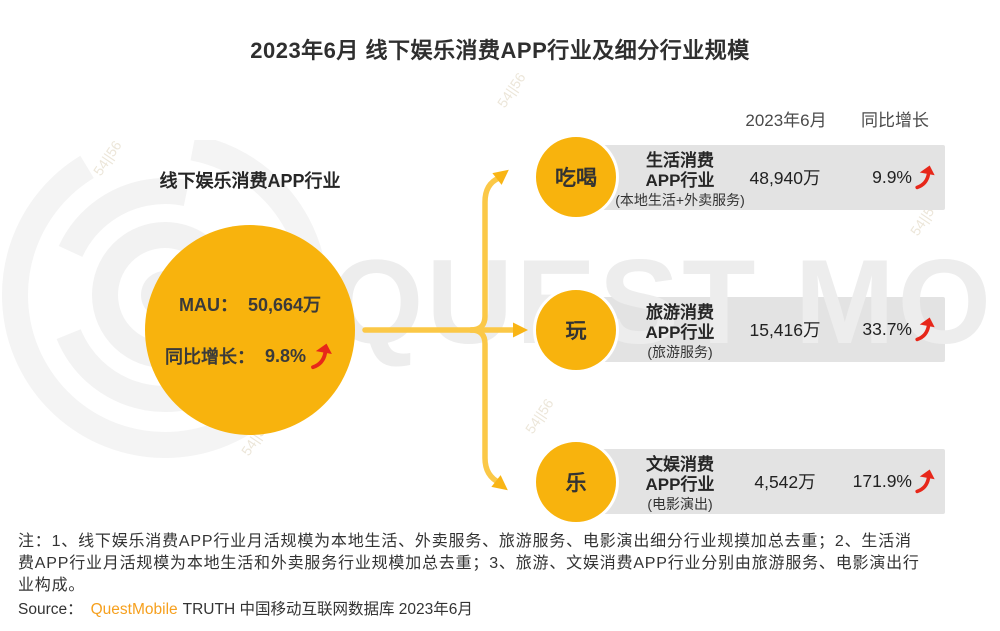 The width and height of the screenshot is (1000, 631). I want to click on segment-industry-name: 生活消费 APP行业, so click(680, 171).